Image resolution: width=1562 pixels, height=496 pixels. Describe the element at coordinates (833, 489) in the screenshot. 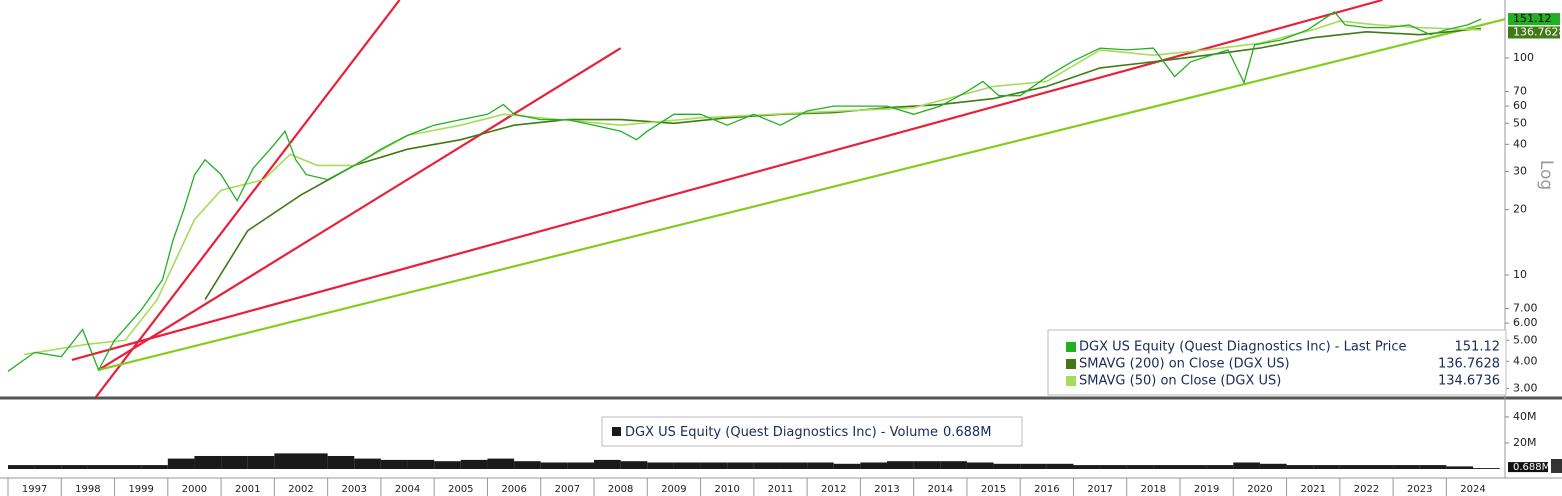

I see `x-tick-label: 2012` at that location.